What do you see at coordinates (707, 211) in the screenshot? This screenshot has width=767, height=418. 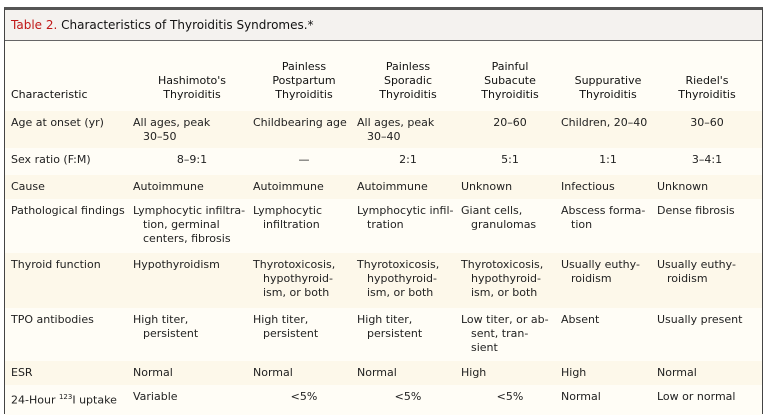 I see `table-cell: Dense fibrosis` at bounding box center [707, 211].